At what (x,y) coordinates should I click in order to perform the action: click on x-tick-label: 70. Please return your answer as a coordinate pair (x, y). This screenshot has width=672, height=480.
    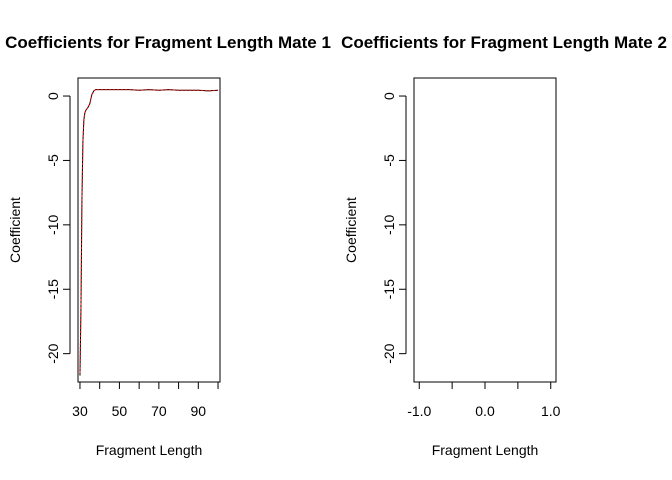
    Looking at the image, I should click on (159, 411).